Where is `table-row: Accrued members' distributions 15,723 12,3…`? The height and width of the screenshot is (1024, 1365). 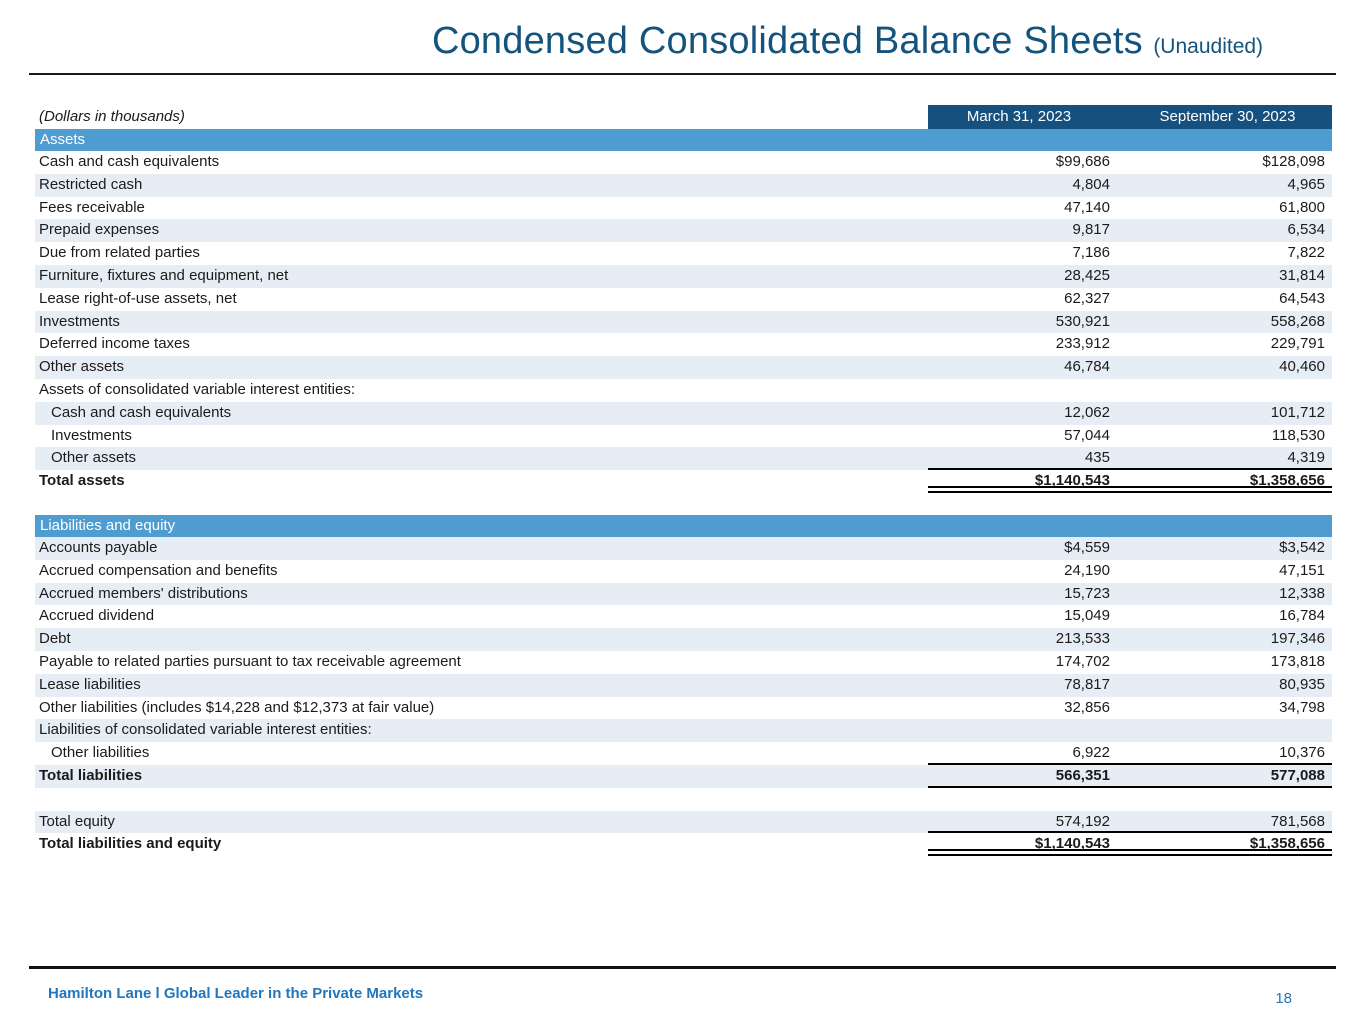
table-row: Accrued members' distributions 15,723 12,3… is located at coordinates (683, 594).